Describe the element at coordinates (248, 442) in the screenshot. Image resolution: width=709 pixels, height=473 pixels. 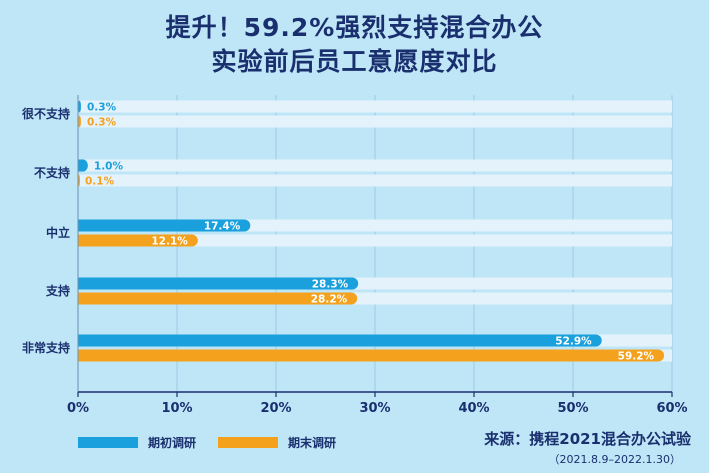
I see `legend-swatch-series2` at that location.